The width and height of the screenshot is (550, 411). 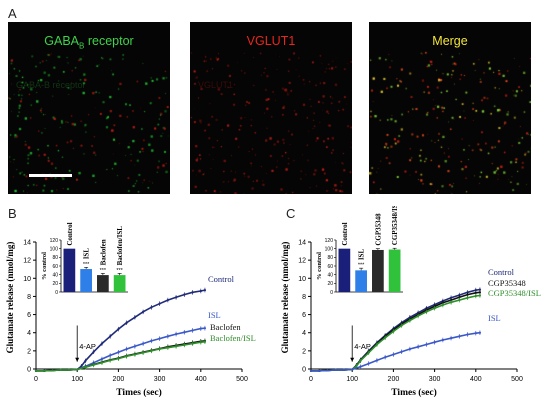 What do you see at coordinates (476, 379) in the screenshot?
I see `x-tick-label: 400` at bounding box center [476, 379].